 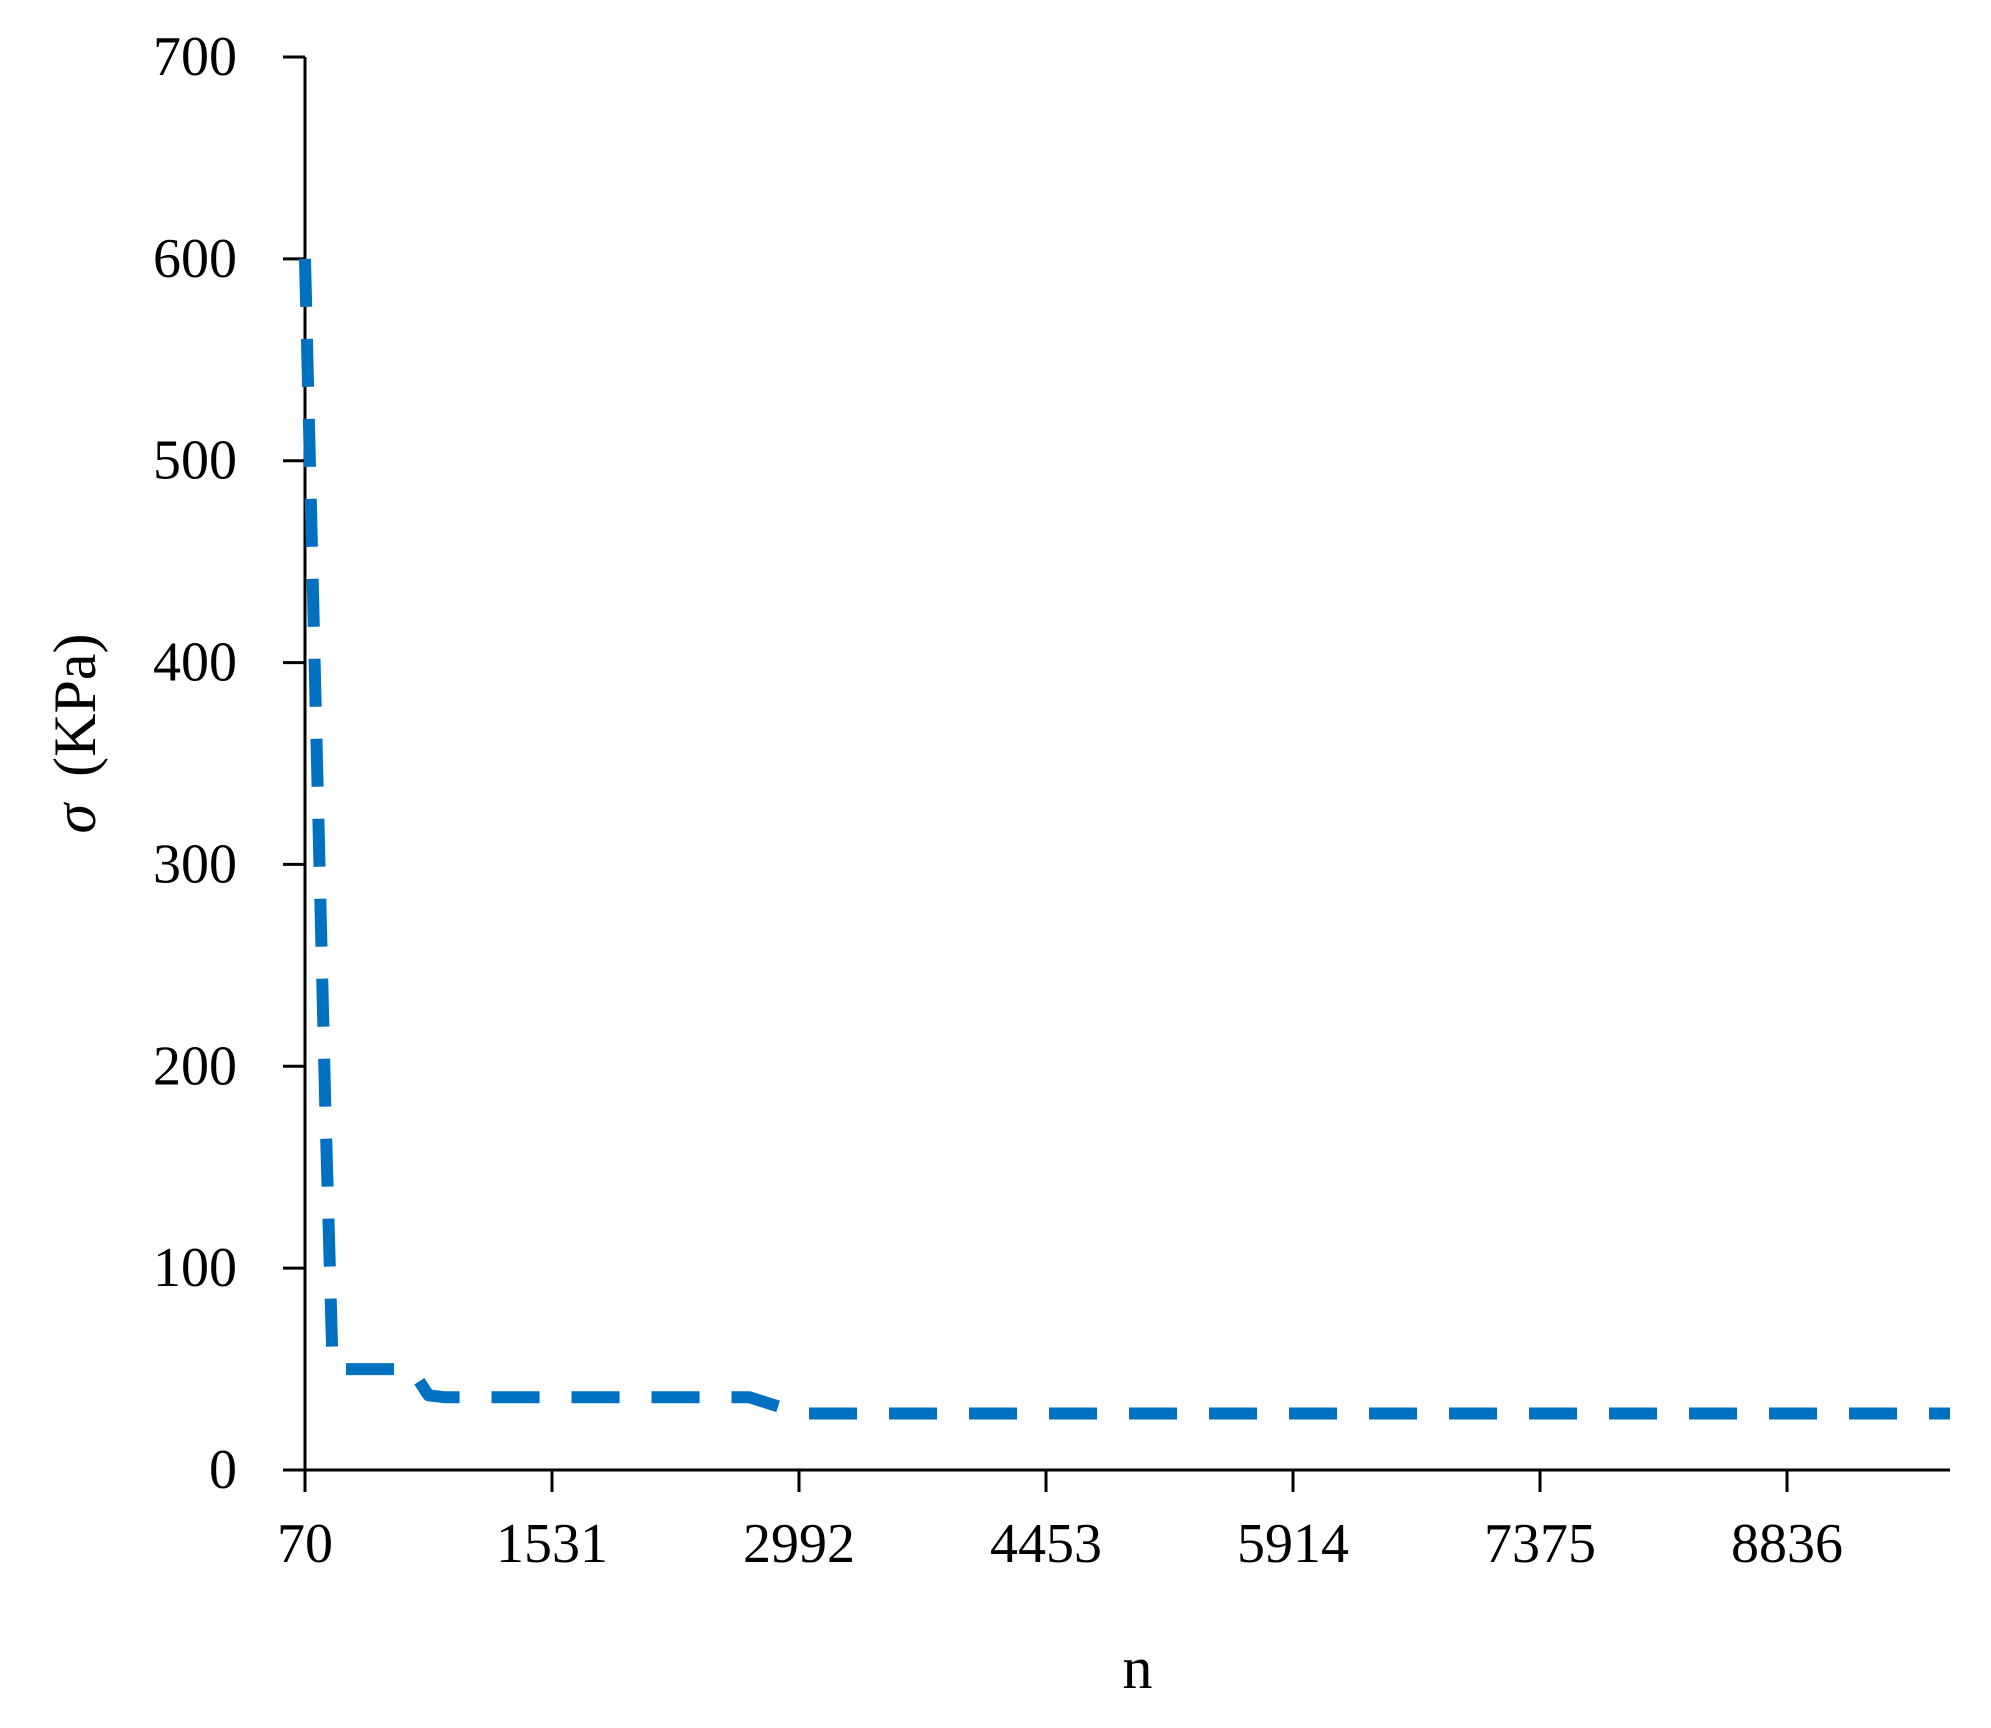 I want to click on y-tick-label: 300, so click(x=195, y=864).